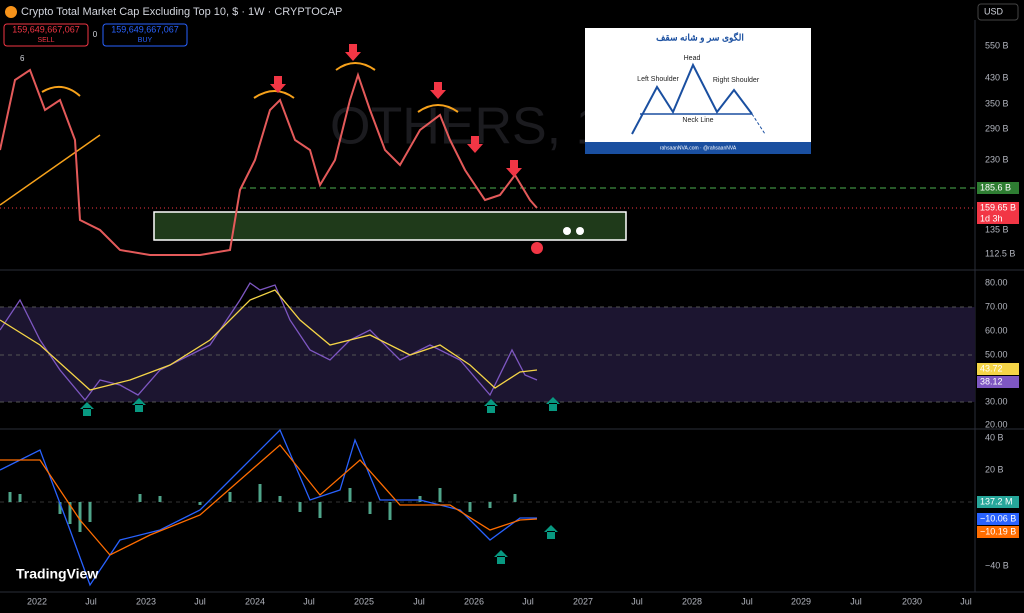 Image resolution: width=1024 pixels, height=613 pixels. What do you see at coordinates (255, 601) in the screenshot?
I see `x-tick-label: 2024` at bounding box center [255, 601].